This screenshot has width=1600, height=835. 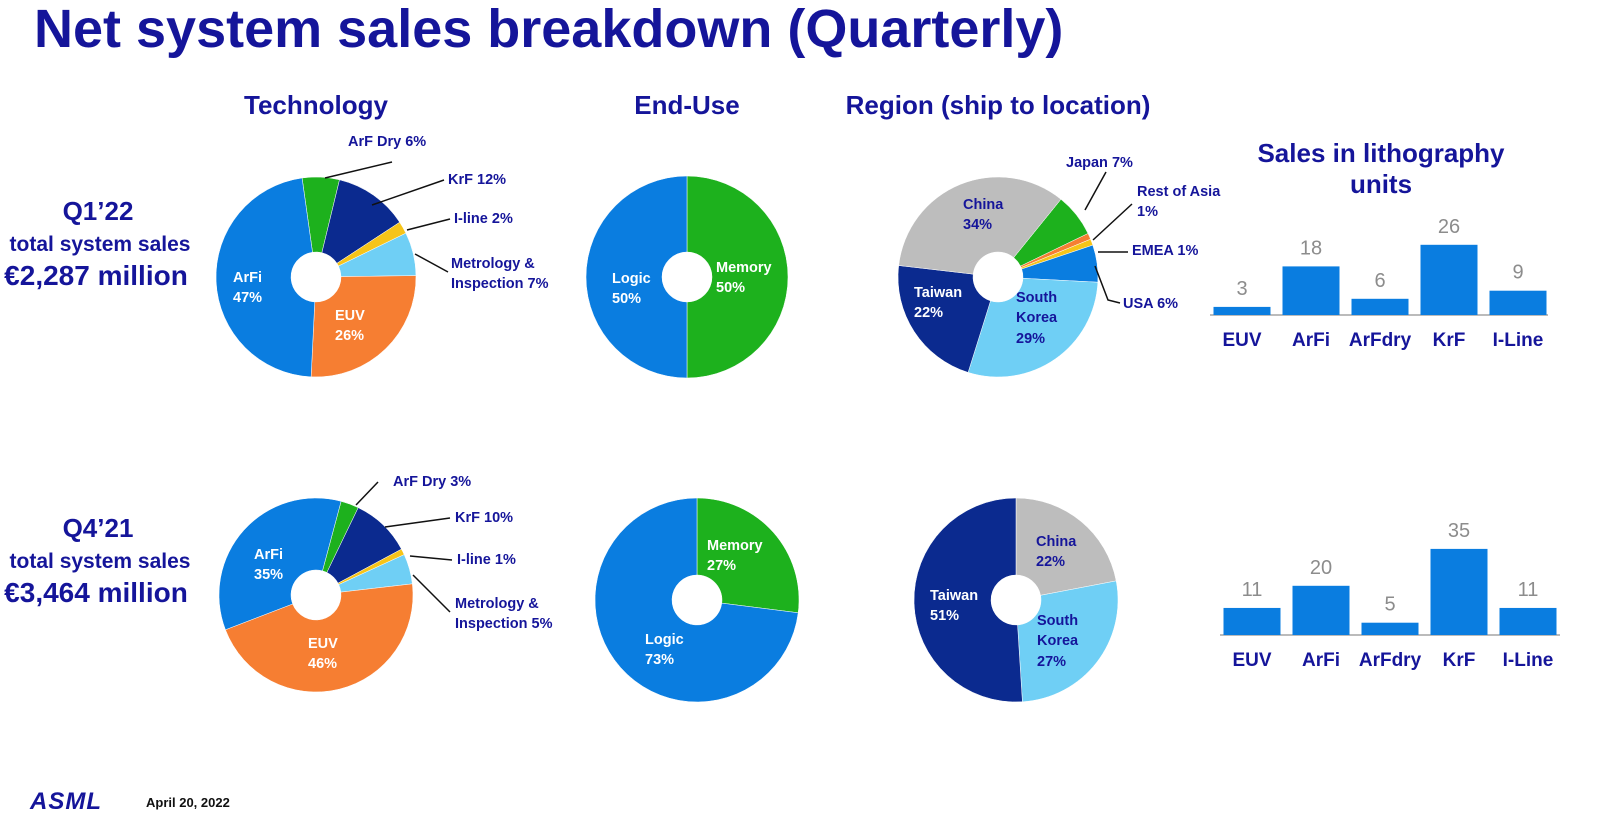 I want to click on slice-label: I-line 1%, so click(x=486, y=560).